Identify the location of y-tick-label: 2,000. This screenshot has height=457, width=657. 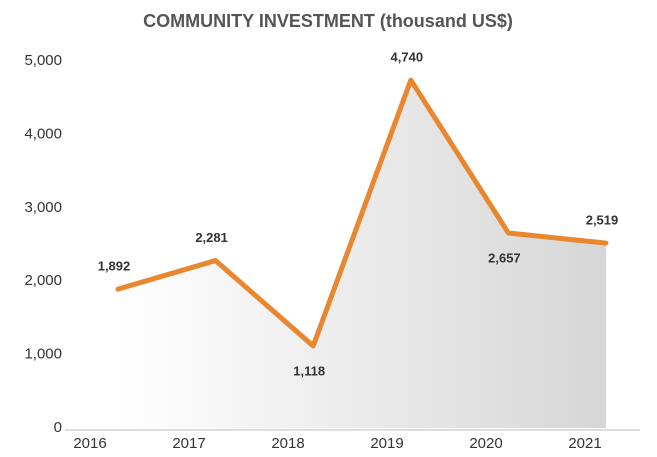
(43, 280).